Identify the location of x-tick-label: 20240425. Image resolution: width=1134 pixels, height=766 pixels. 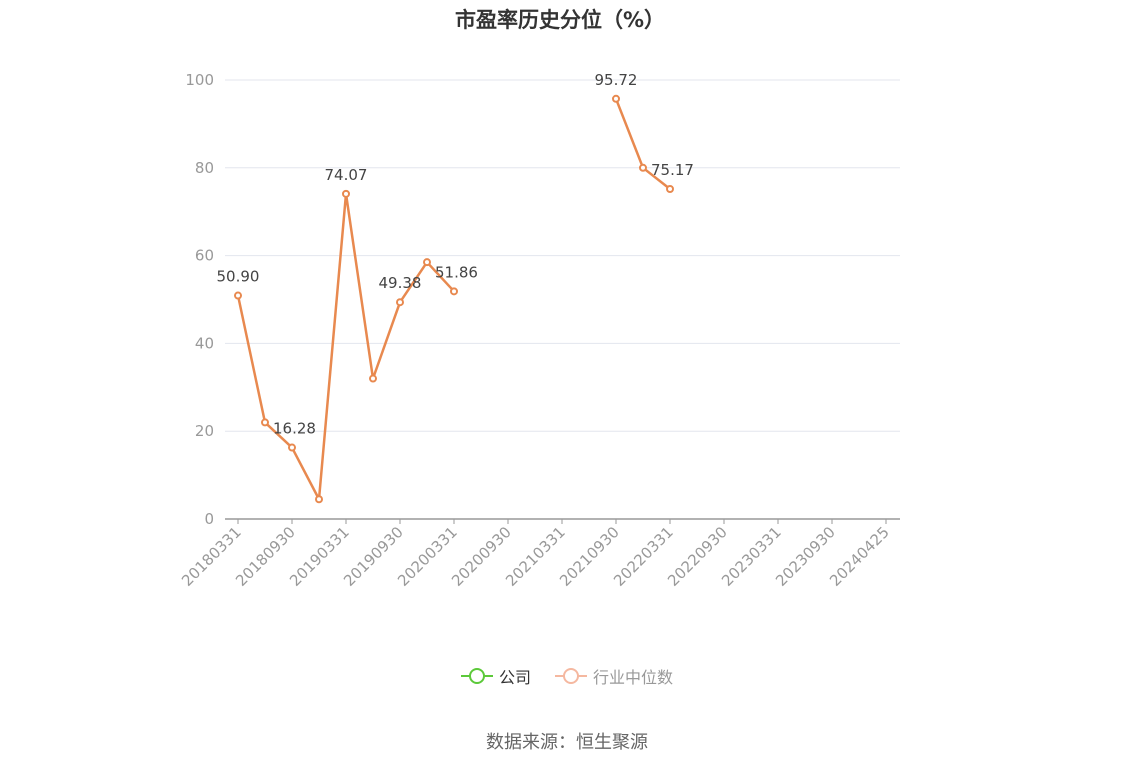
(859, 556).